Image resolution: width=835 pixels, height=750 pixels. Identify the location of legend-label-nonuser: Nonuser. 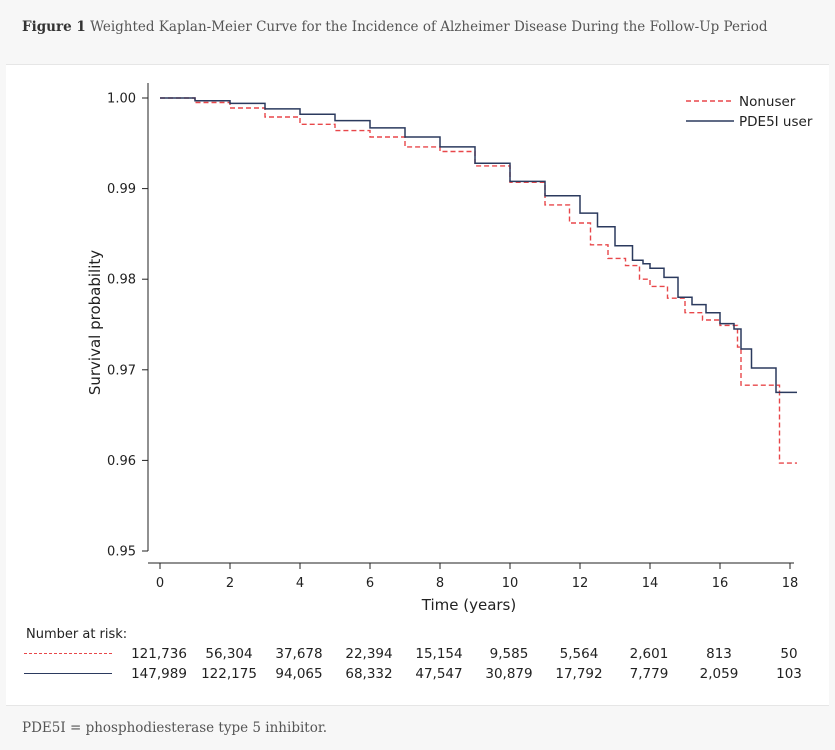
(767, 102).